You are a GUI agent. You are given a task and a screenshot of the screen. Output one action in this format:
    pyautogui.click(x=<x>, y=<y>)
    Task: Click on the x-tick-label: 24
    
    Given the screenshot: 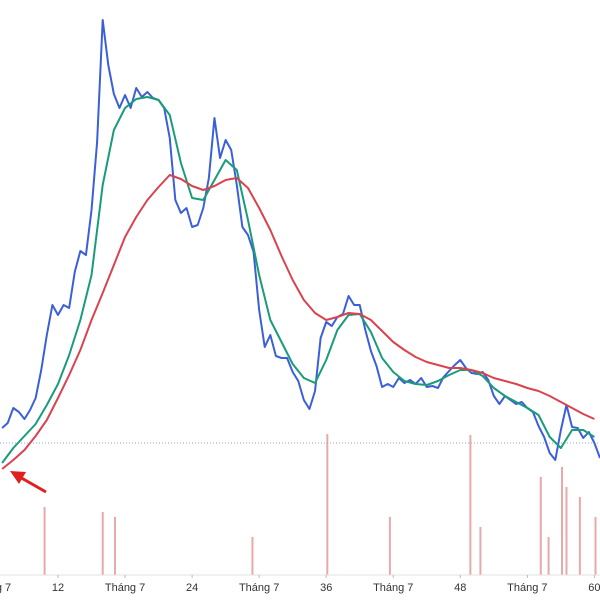 What is the action you would take?
    pyautogui.click(x=192, y=588)
    